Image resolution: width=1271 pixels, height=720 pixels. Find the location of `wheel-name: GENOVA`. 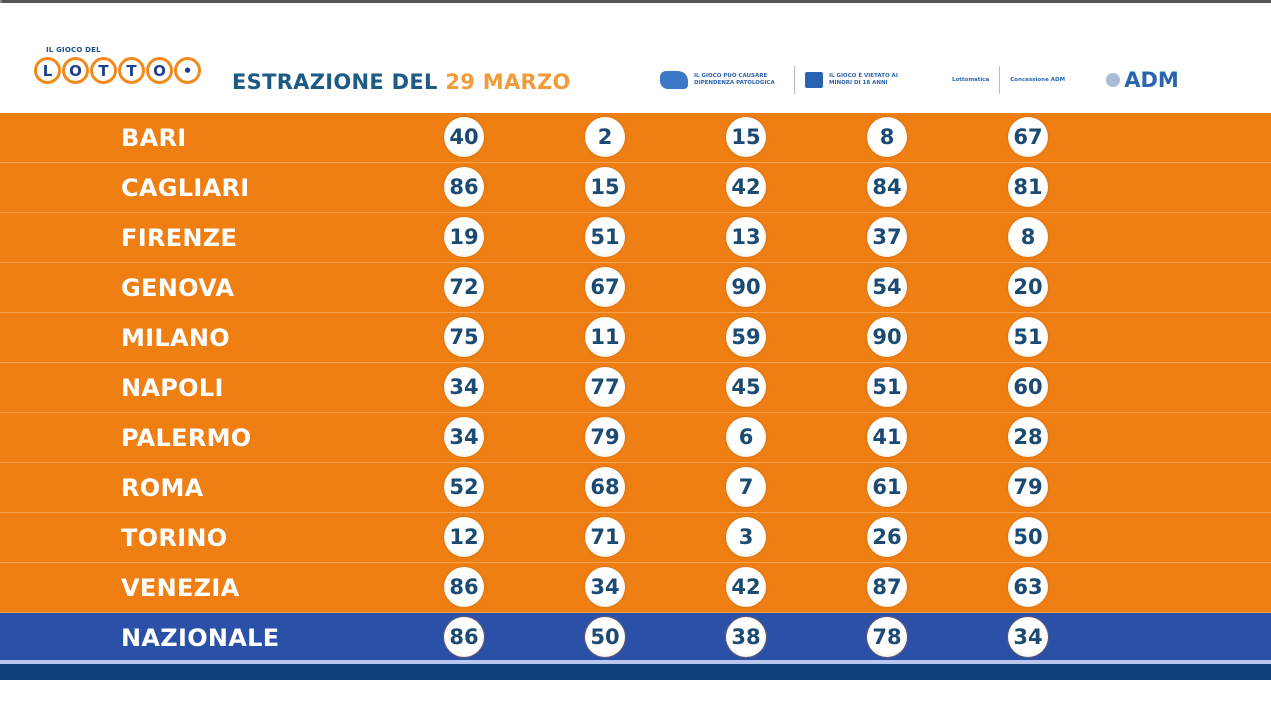

wheel-name: GENOVA is located at coordinates (178, 288).